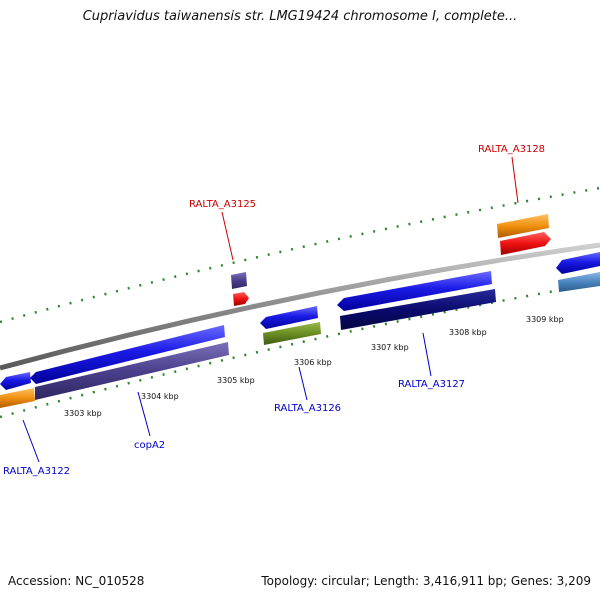 The image size is (600, 600). Describe the element at coordinates (307, 408) in the screenshot. I see `gene-label-ralta-a3126: RALTA_A3126` at that location.